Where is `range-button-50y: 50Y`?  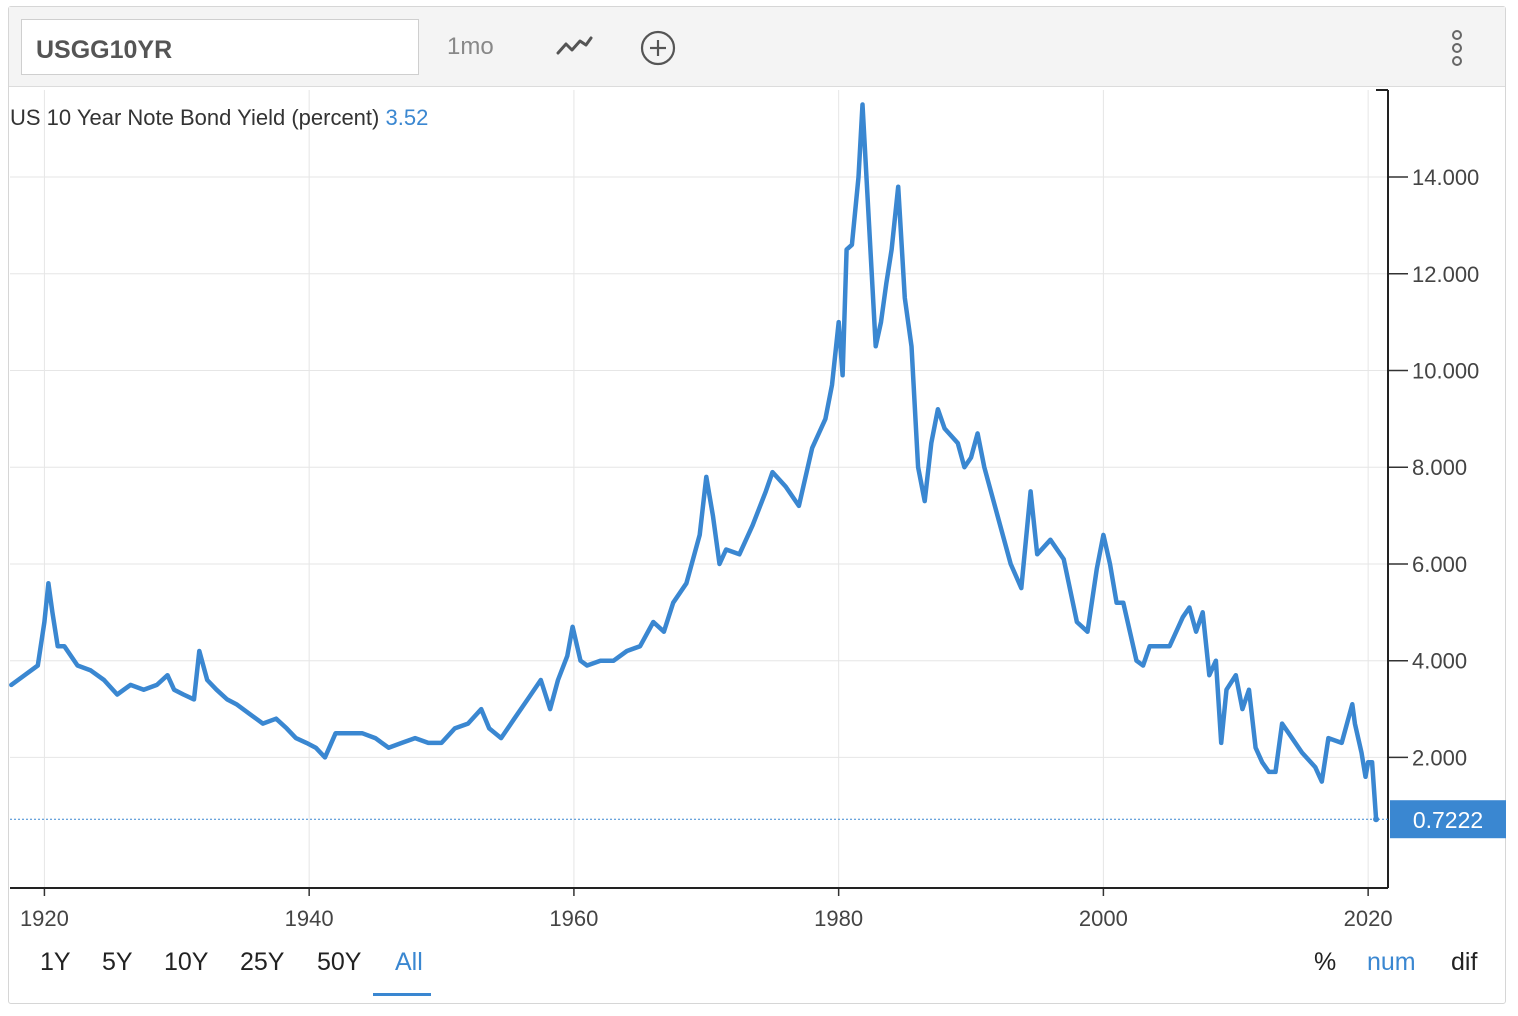
range-button-50y: 50Y is located at coordinates (339, 962).